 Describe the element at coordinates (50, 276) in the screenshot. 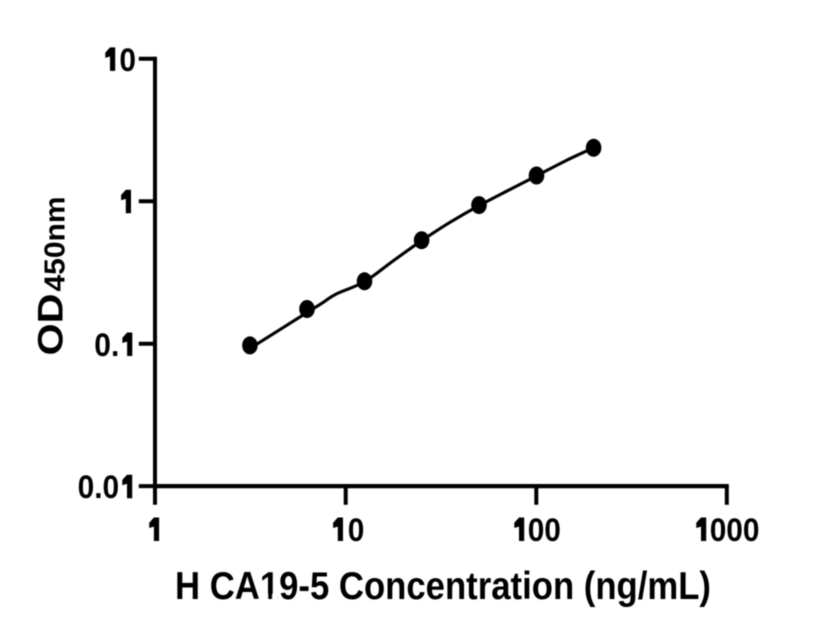

I see `svg-text: OD450nm` at that location.